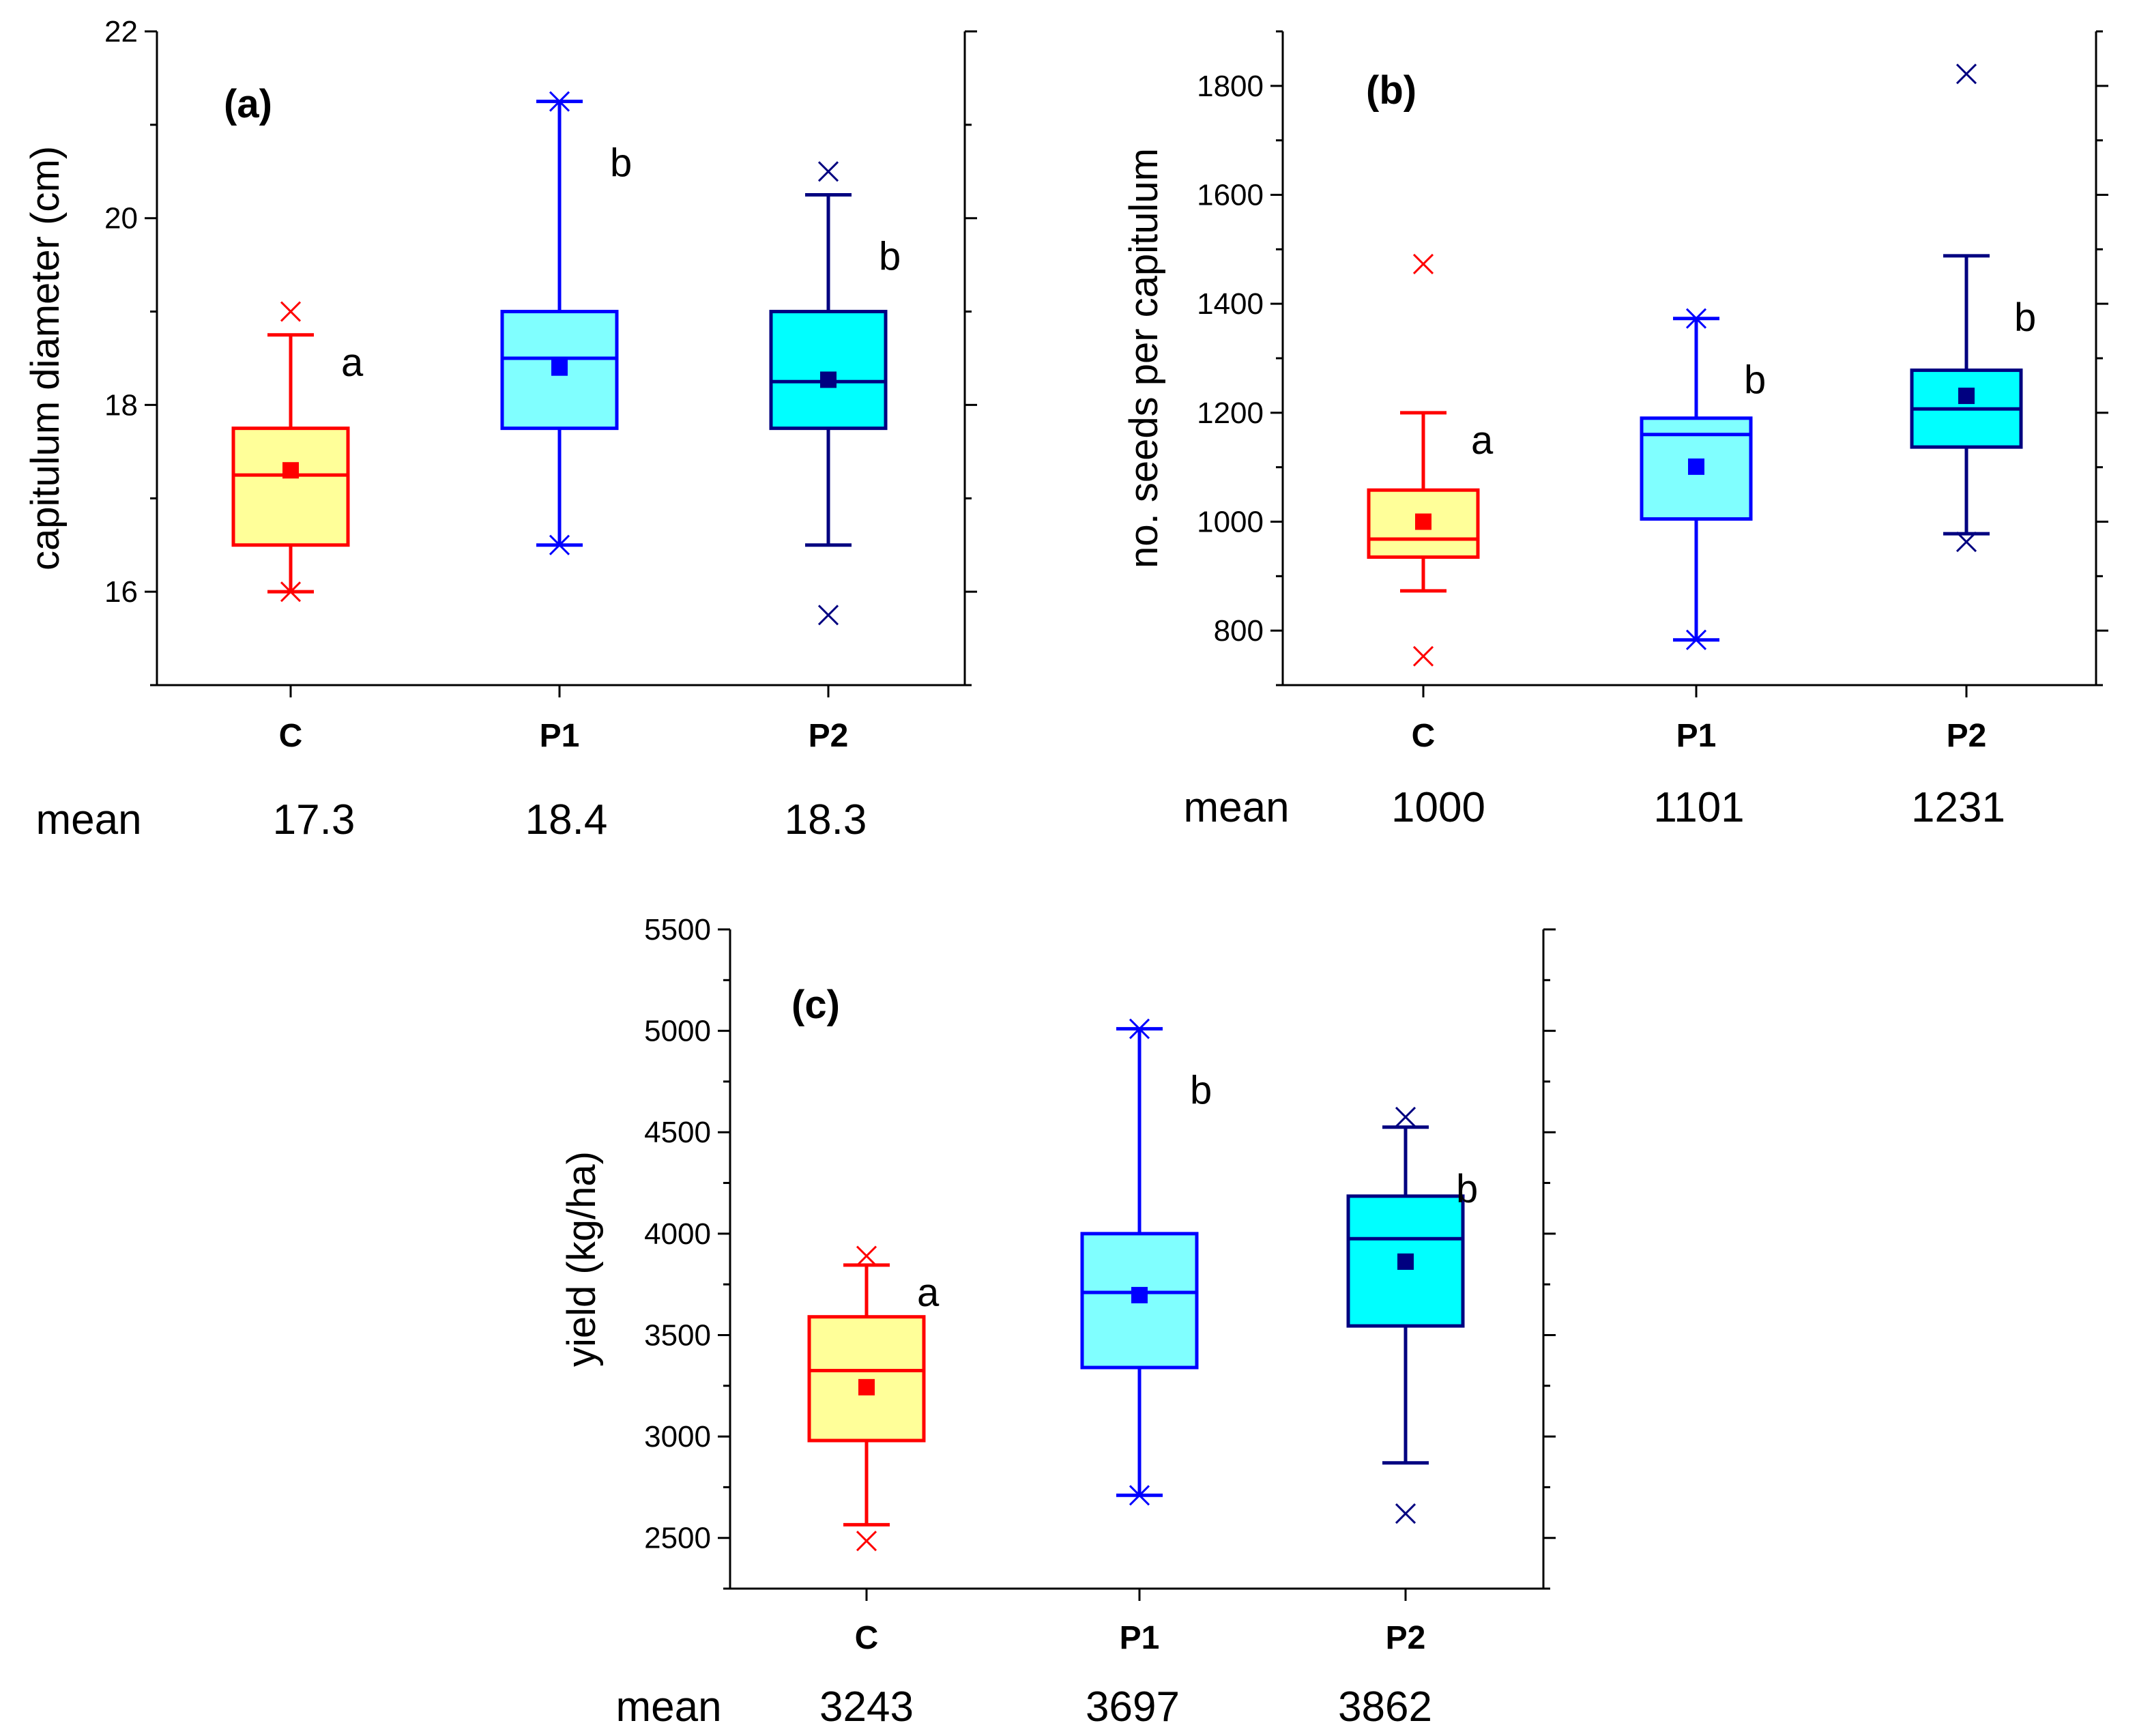  What do you see at coordinates (248, 104) in the screenshot?
I see `panel-label: (a)` at bounding box center [248, 104].